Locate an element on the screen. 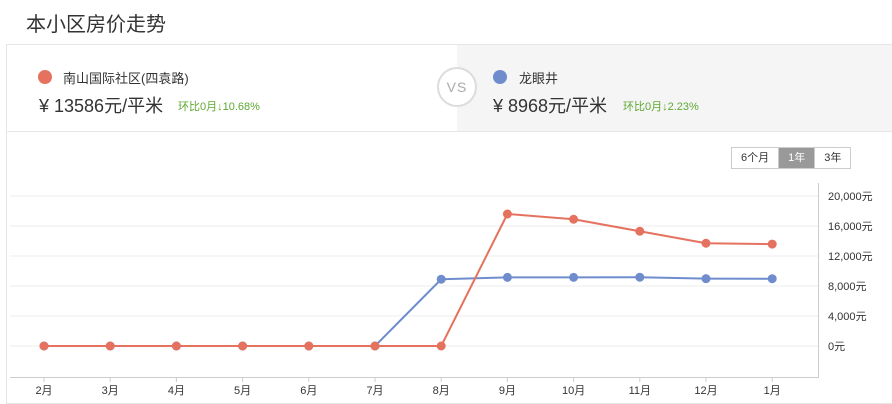 The width and height of the screenshot is (892, 404). x-tick-label: 4月 is located at coordinates (176, 391).